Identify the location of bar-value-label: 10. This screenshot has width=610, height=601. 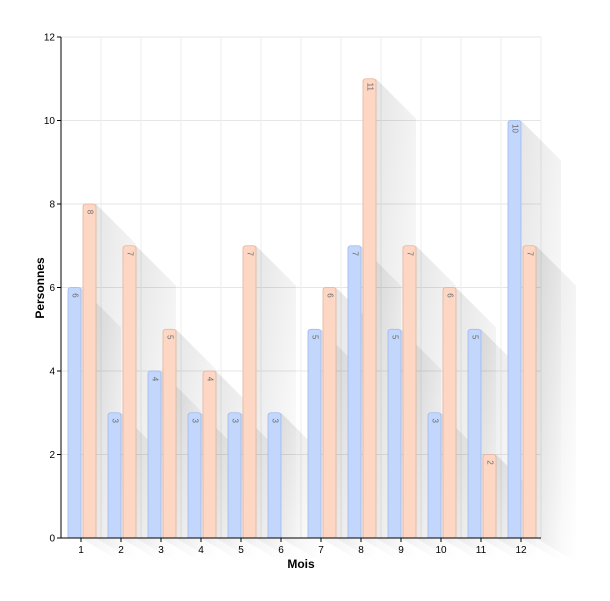
(514, 128).